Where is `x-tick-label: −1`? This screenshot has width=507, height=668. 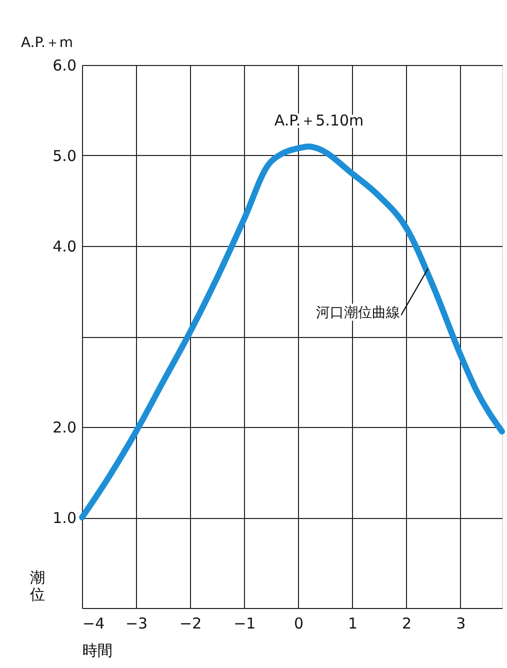 x-tick-label: −1 is located at coordinates (245, 623).